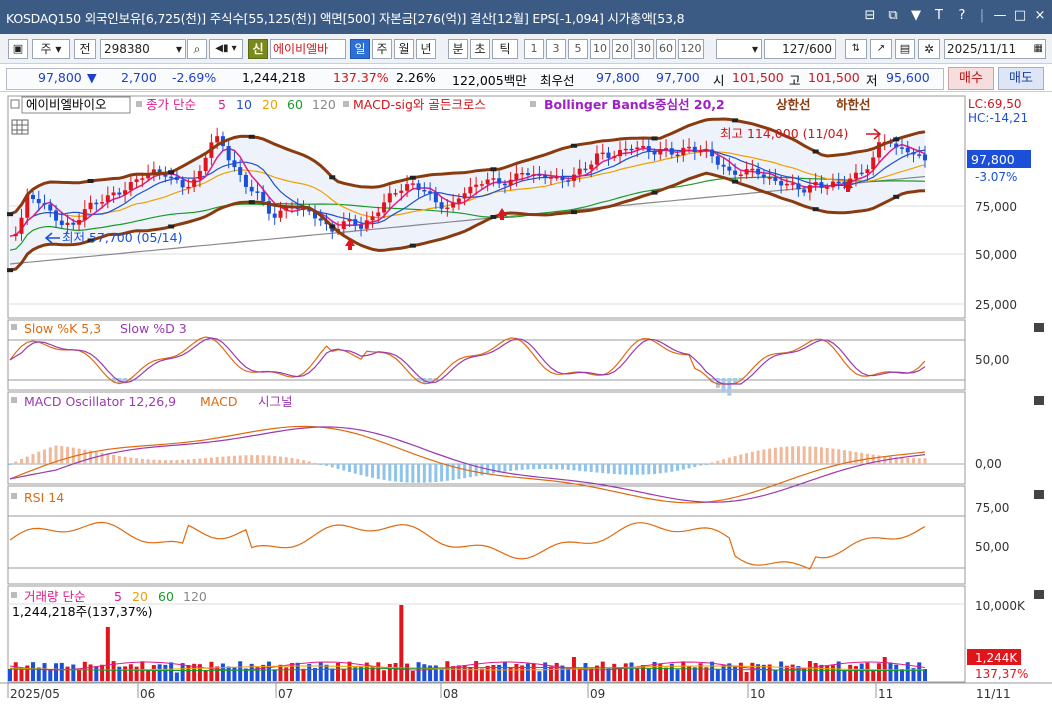 The width and height of the screenshot is (1052, 709). I want to click on tab-minute: 분, so click(458, 49).